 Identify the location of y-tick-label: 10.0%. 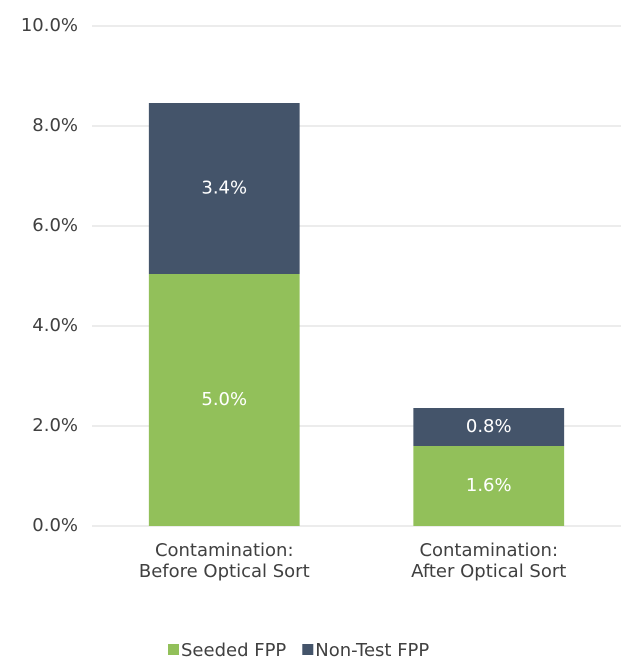
(49, 25).